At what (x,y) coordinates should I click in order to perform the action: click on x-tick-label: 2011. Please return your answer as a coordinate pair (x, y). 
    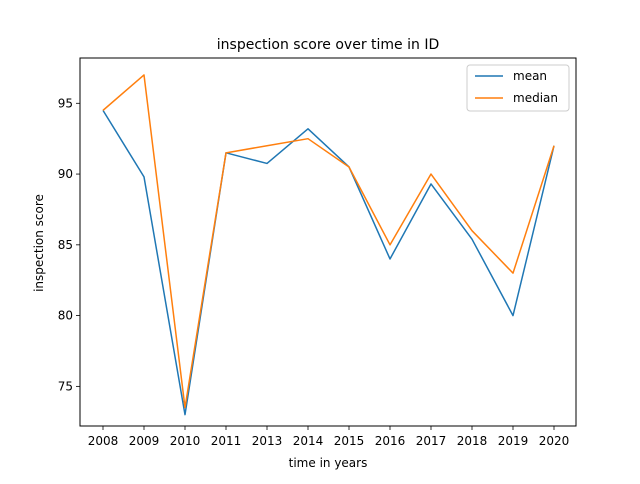
    Looking at the image, I should click on (226, 441).